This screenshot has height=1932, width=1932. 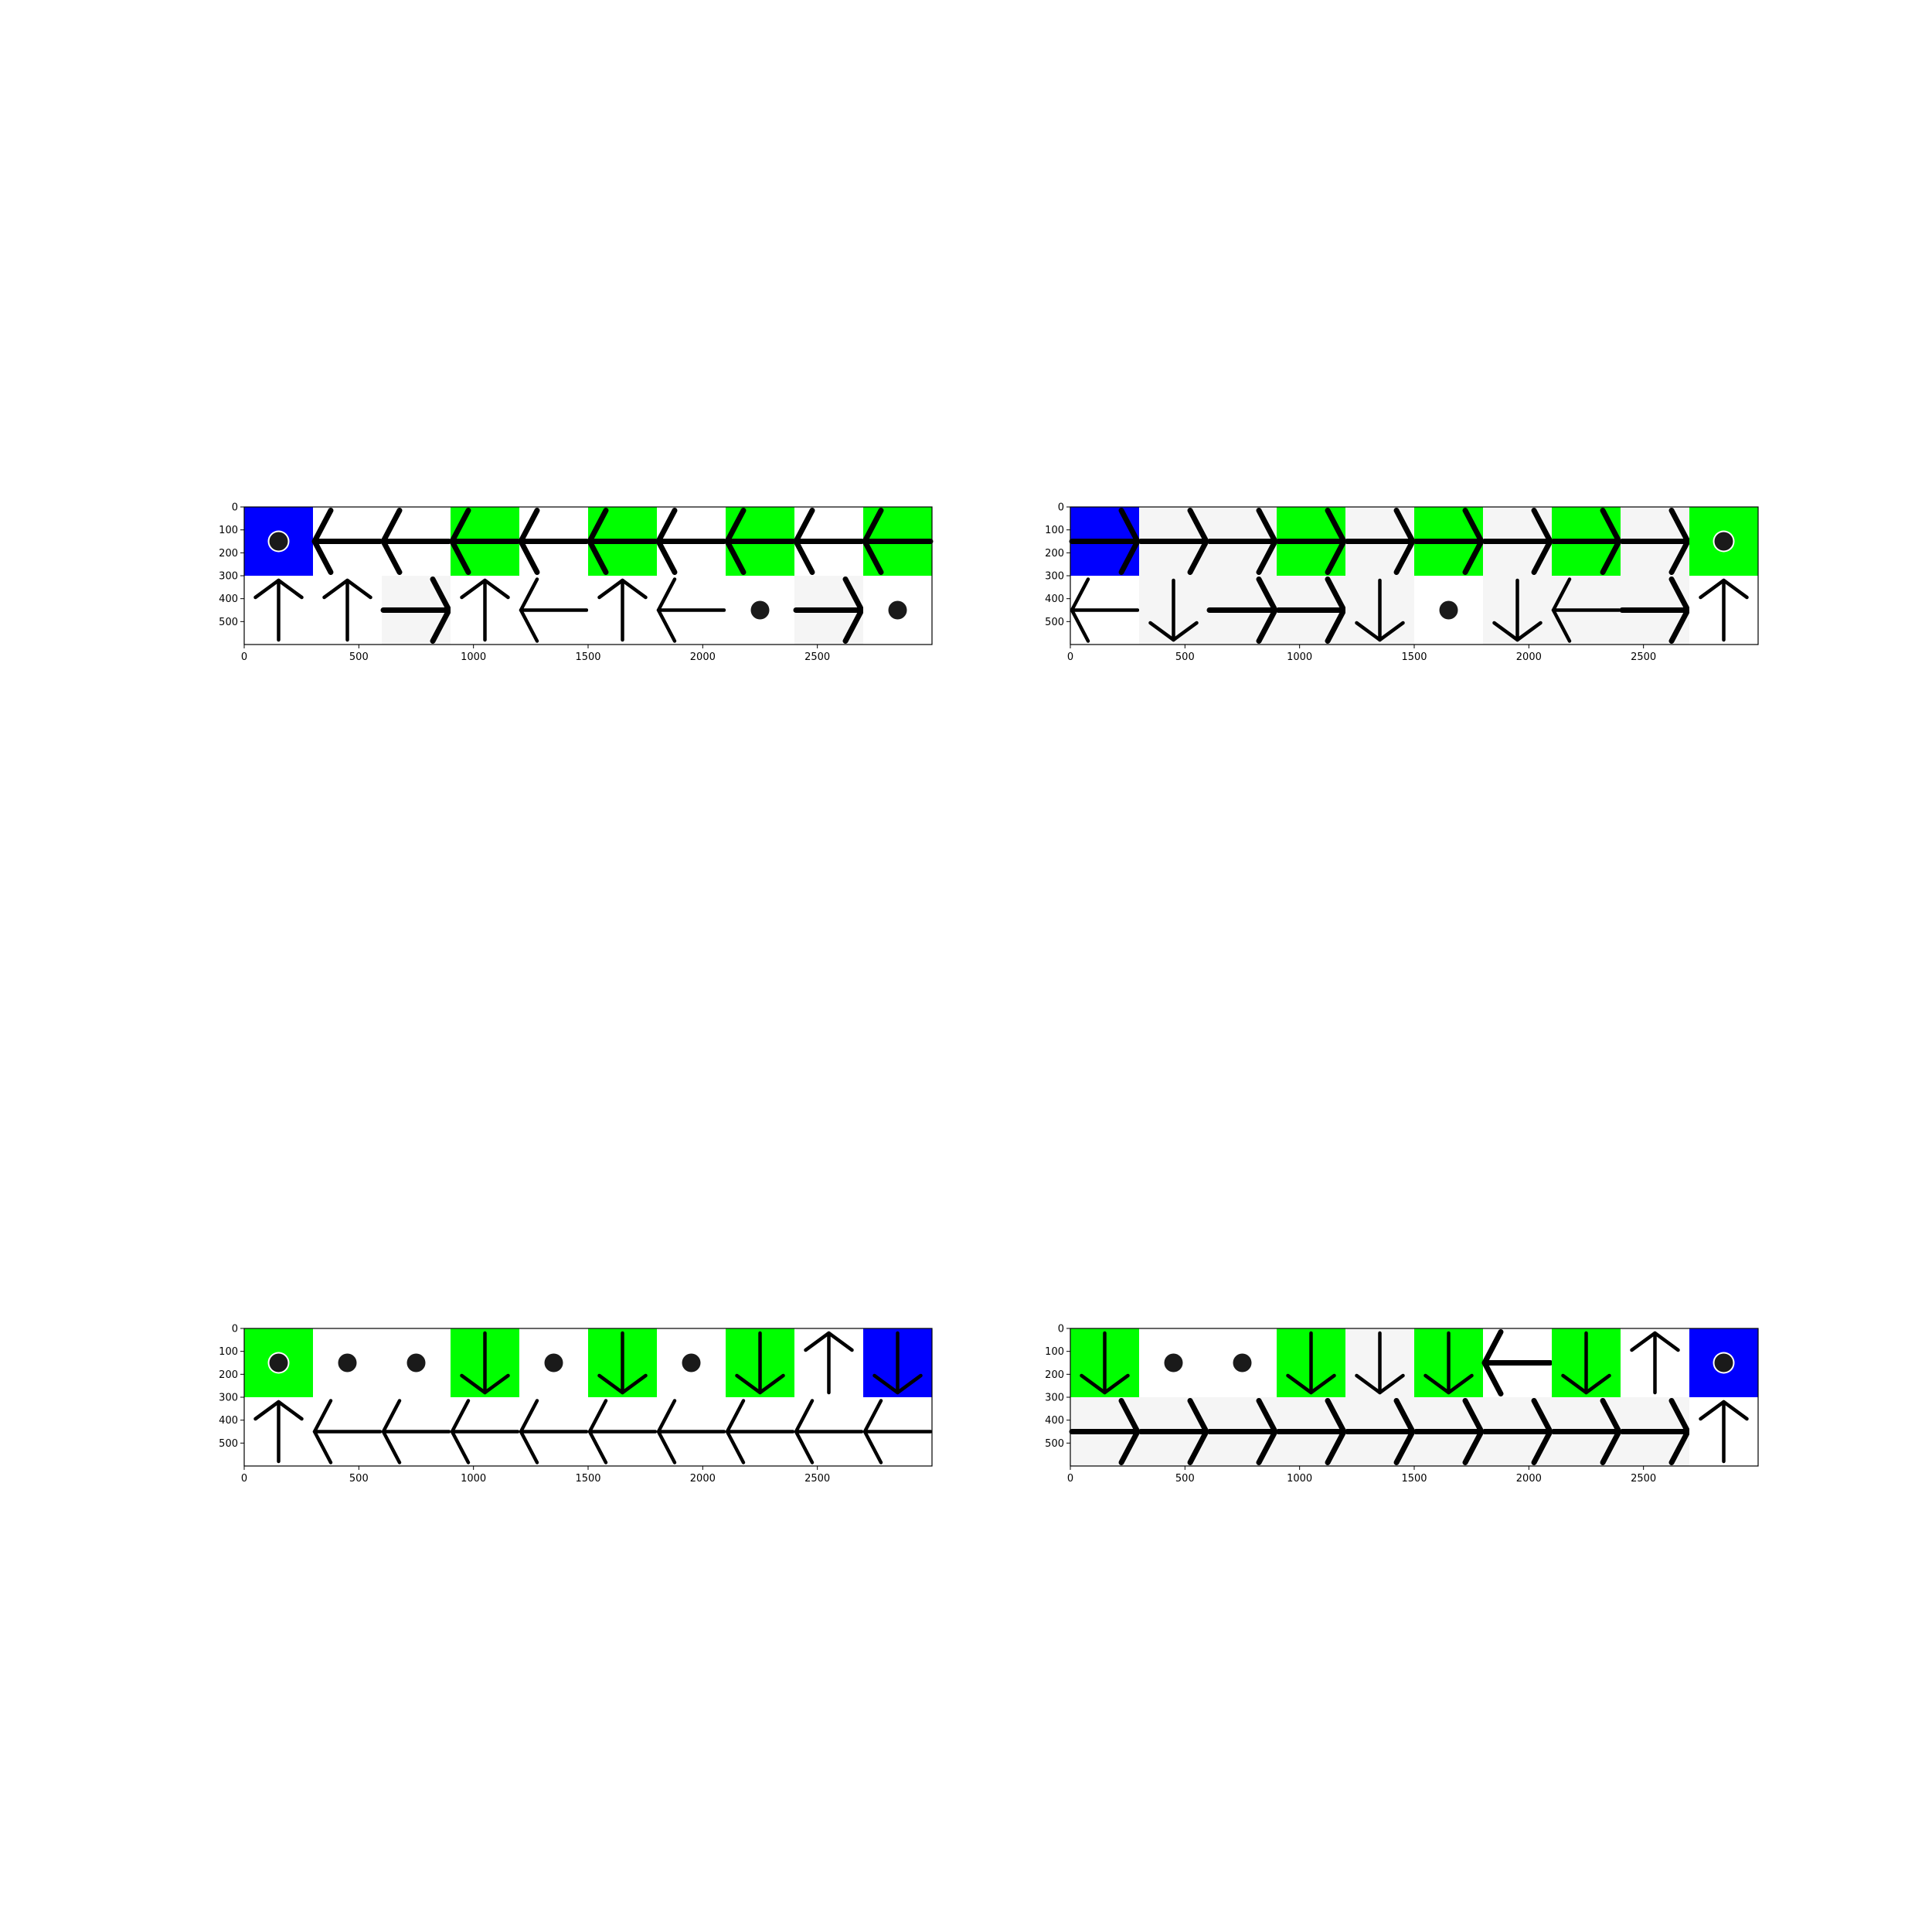 I want to click on y-tick-label: 400, so click(x=228, y=1421).